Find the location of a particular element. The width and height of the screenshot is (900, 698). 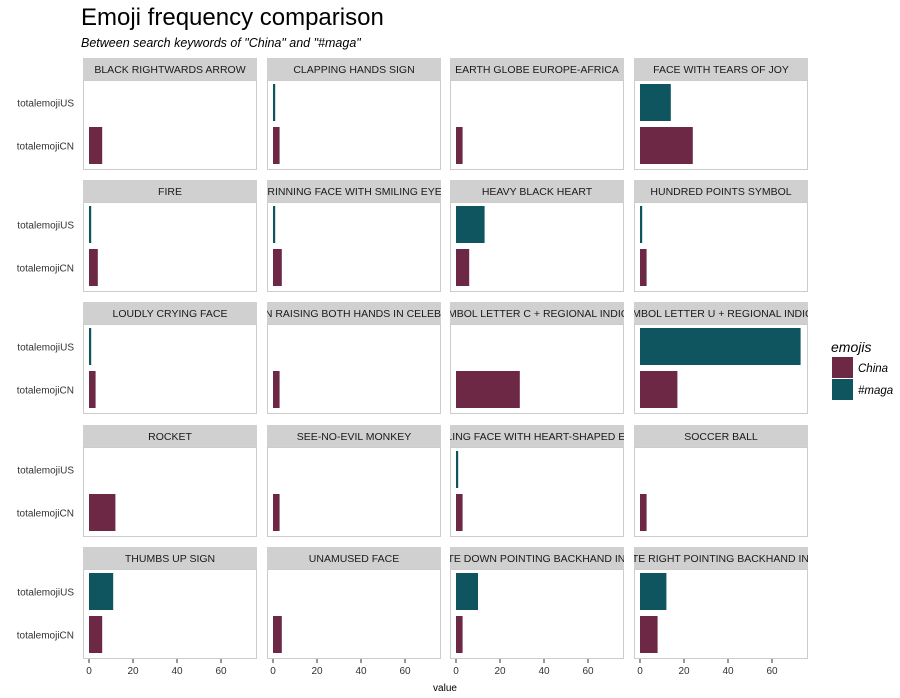

facet-label: THUMBS UP SIGN is located at coordinates (170, 559).